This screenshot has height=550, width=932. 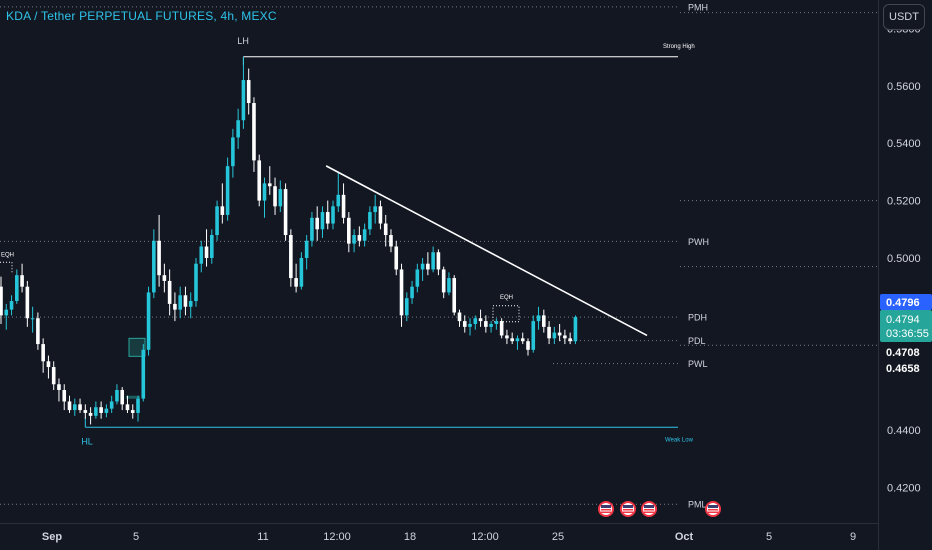 I want to click on price-tick-label: 0.5000, so click(x=904, y=259).